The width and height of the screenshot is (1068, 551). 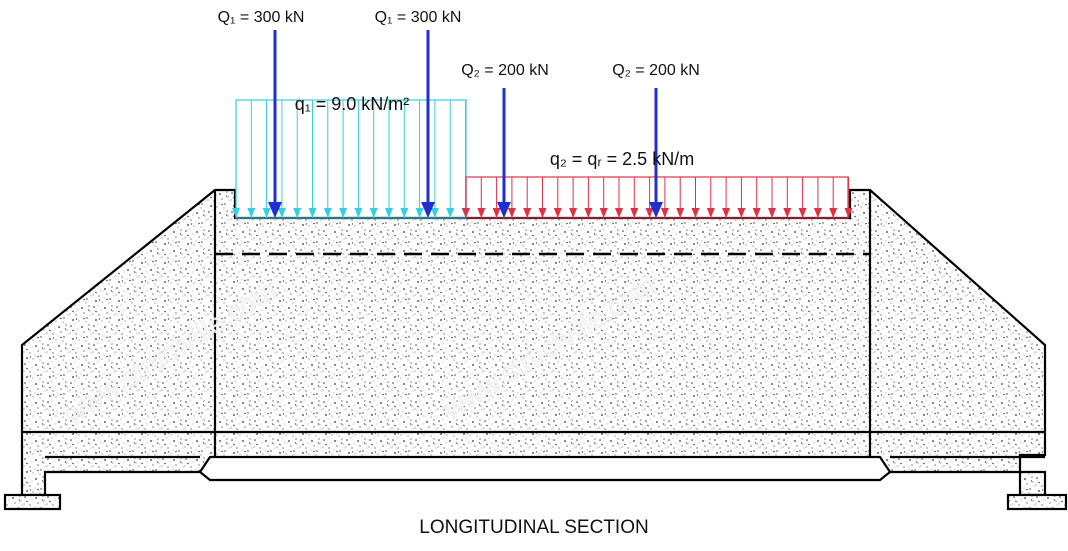 What do you see at coordinates (1037, 502) in the screenshot?
I see `footing-right` at bounding box center [1037, 502].